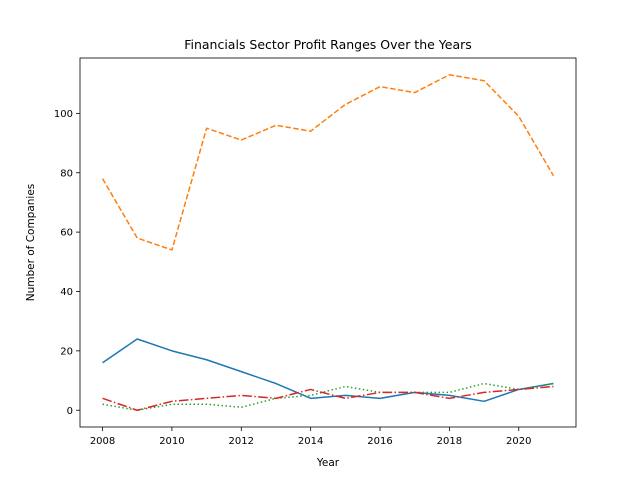 The width and height of the screenshot is (640, 480). What do you see at coordinates (70, 411) in the screenshot?
I see `y-tick-label: 0` at bounding box center [70, 411].